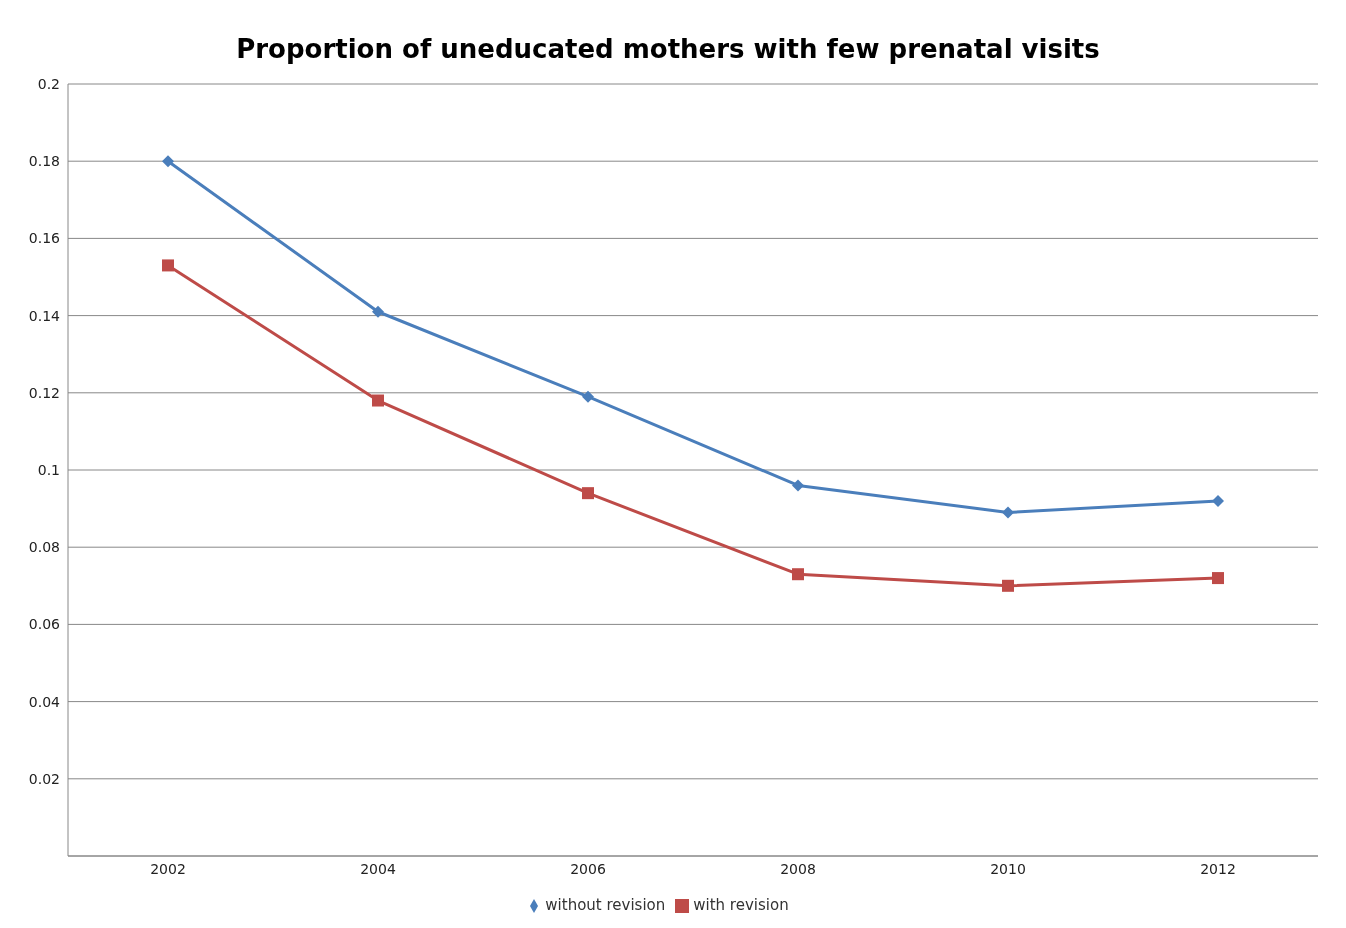 The height and width of the screenshot is (928, 1346). I want to click on y-tick-label: 0.12, so click(44, 392).